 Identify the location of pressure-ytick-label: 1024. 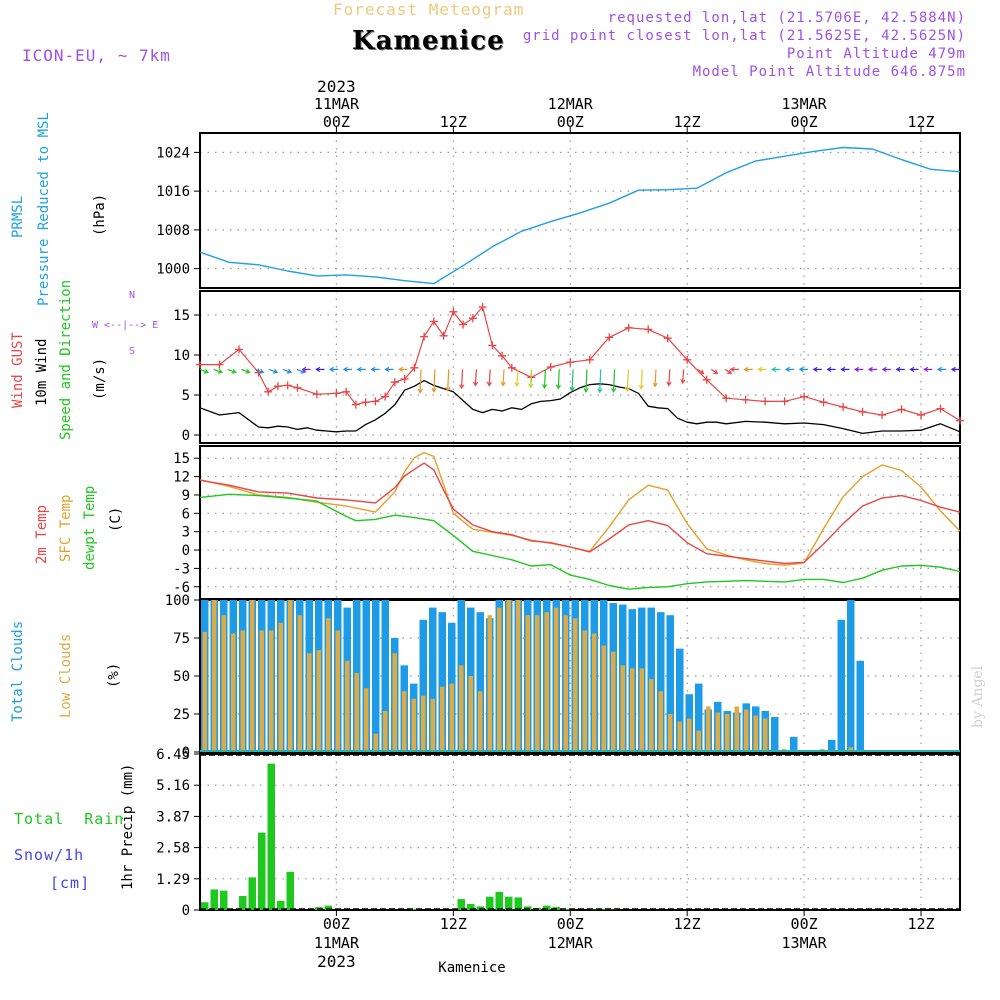
(173, 153).